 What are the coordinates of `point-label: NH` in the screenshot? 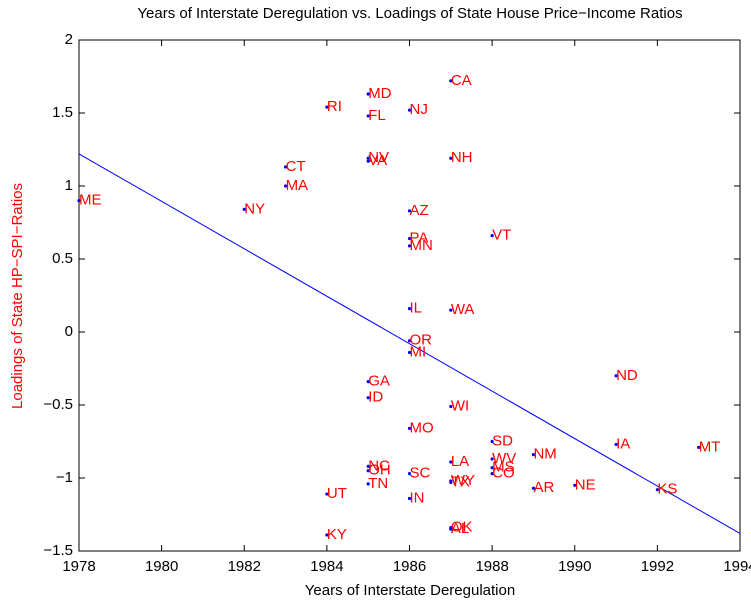 It's located at (462, 157).